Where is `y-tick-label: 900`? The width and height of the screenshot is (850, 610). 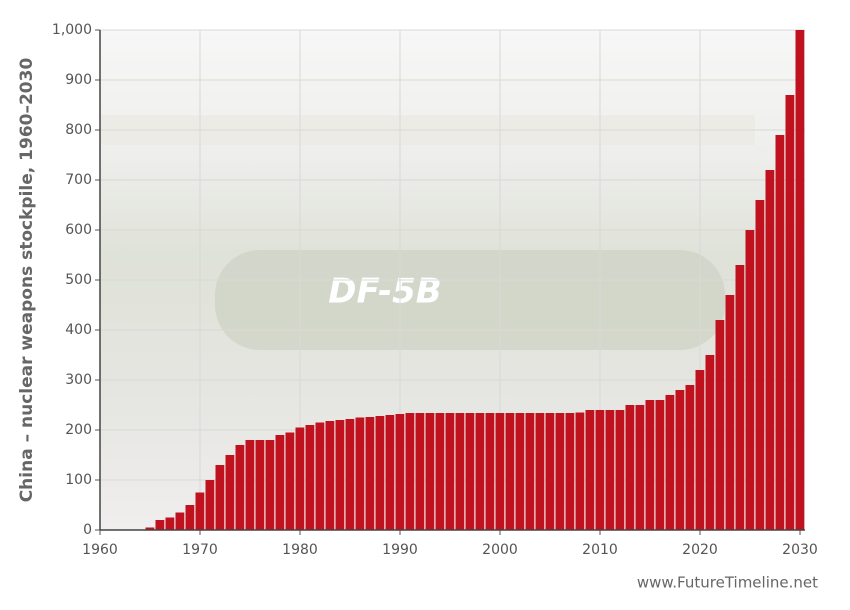 y-tick-label: 900 is located at coordinates (78, 80).